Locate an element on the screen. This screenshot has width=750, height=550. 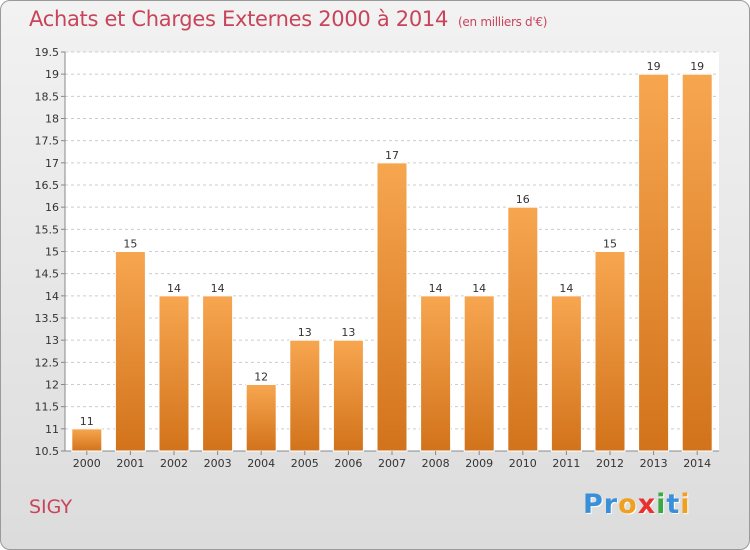
y-tick-label: 15.5 is located at coordinates (47, 229).